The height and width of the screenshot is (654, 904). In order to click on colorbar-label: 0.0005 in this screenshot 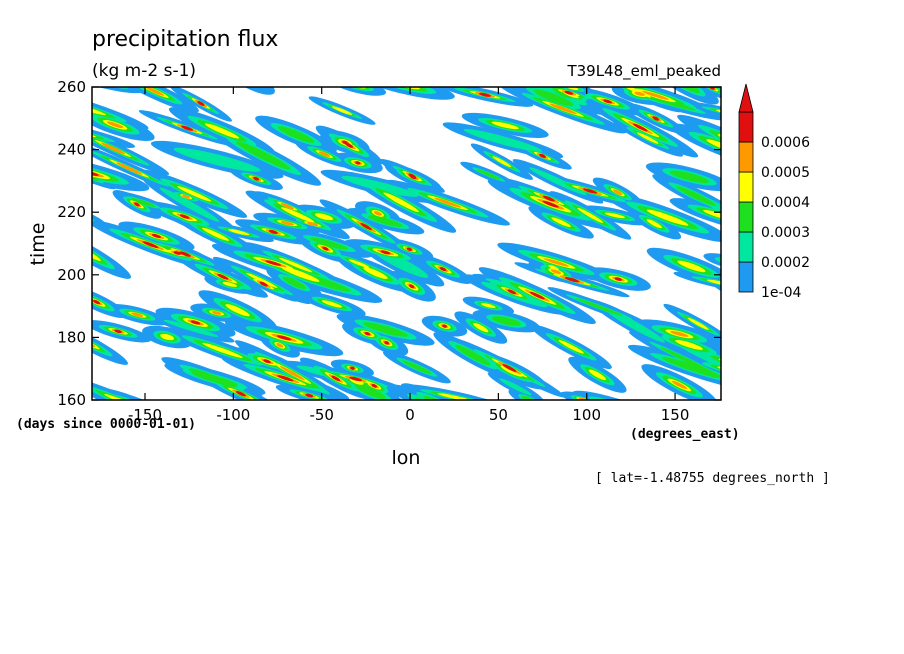, I will do `click(785, 173)`.